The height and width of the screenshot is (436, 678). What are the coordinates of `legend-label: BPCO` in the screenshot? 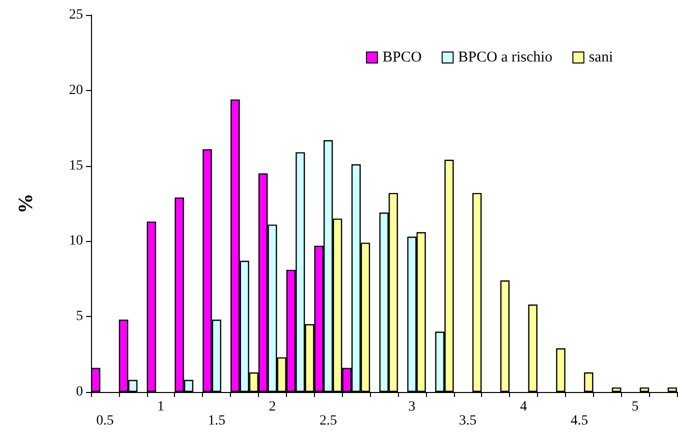 It's located at (402, 58).